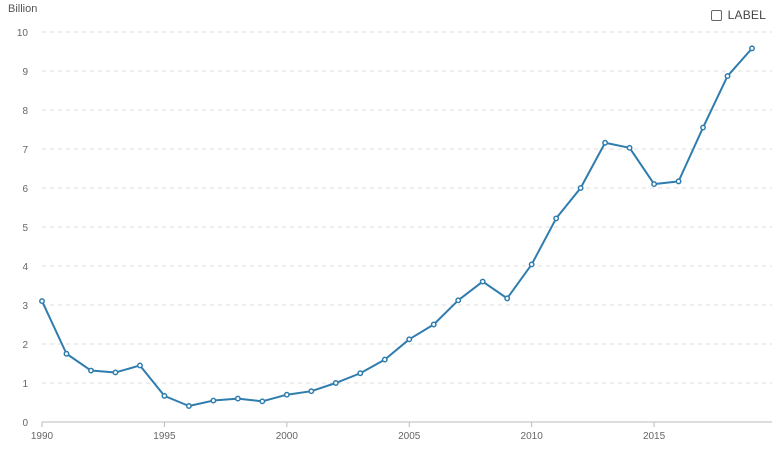  What do you see at coordinates (629, 147) in the screenshot?
I see `data-point-2014` at bounding box center [629, 147].